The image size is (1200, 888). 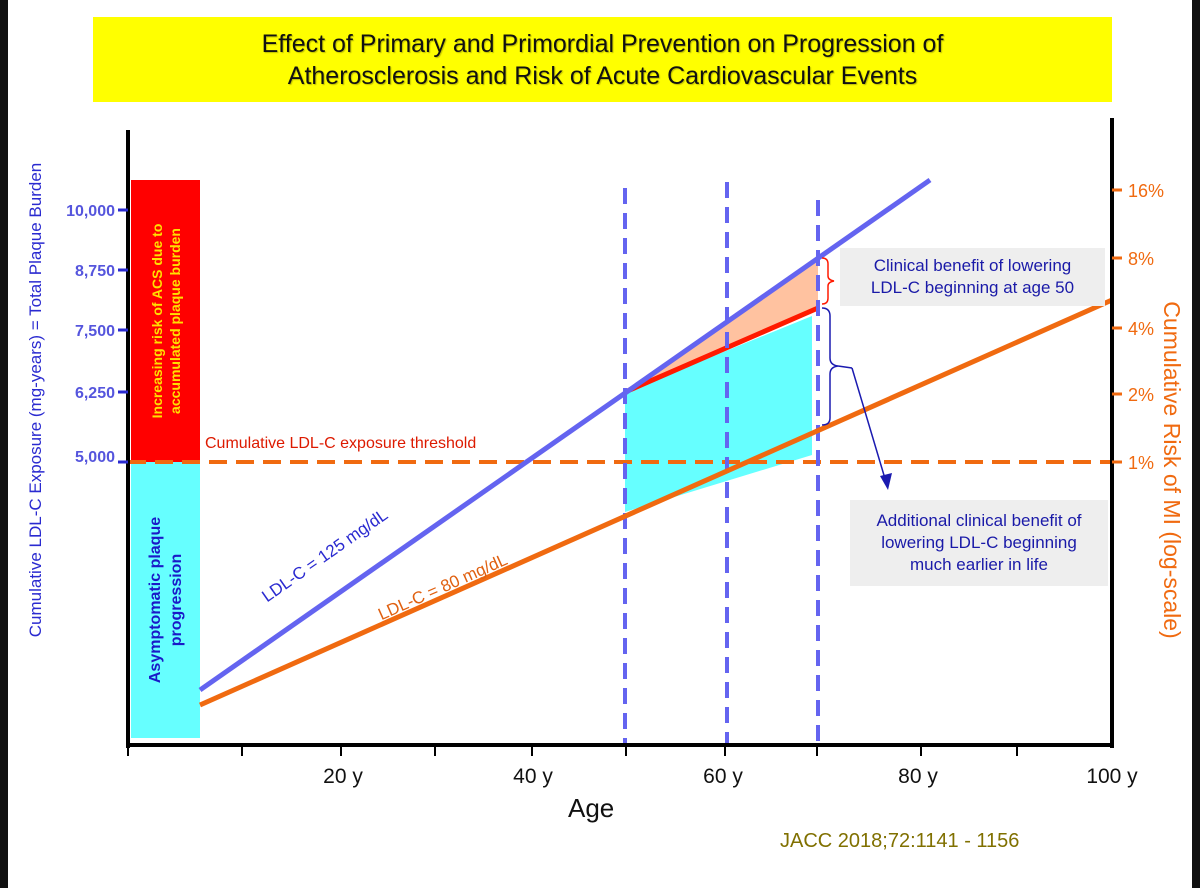 What do you see at coordinates (972, 265) in the screenshot?
I see `callout-line: Clinical benefit of lowering` at bounding box center [972, 265].